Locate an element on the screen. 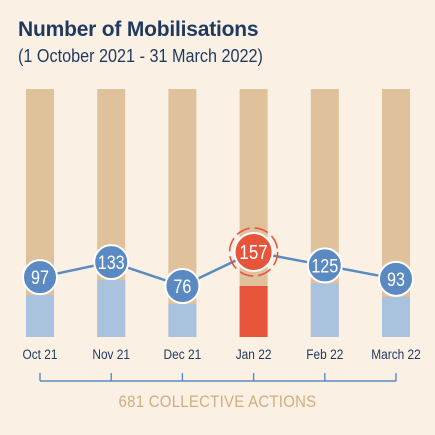  category-label-3: Jan 22 is located at coordinates (254, 354).